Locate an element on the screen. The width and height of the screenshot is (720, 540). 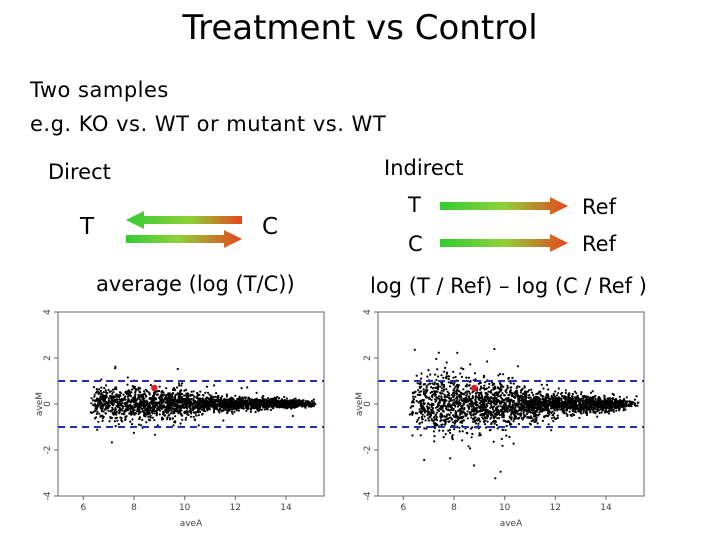
y-tick-label: -2 is located at coordinates (48, 450).